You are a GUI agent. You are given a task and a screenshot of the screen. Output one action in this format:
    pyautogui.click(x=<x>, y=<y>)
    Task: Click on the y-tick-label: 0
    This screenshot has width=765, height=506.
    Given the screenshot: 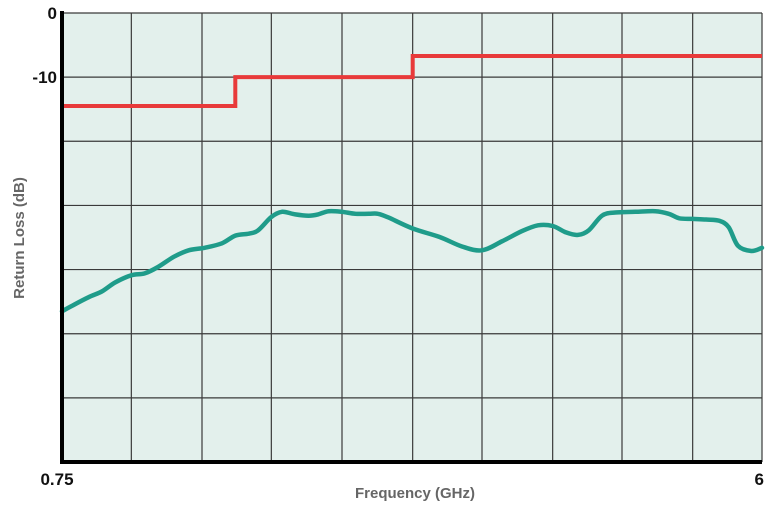 What is the action you would take?
    pyautogui.click(x=52, y=13)
    